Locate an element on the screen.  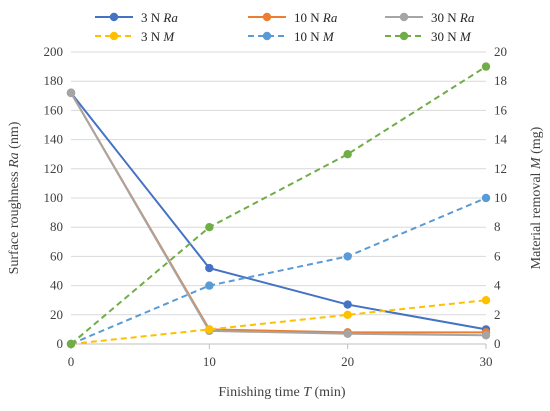
legend-label: 10 N M is located at coordinates (314, 36).